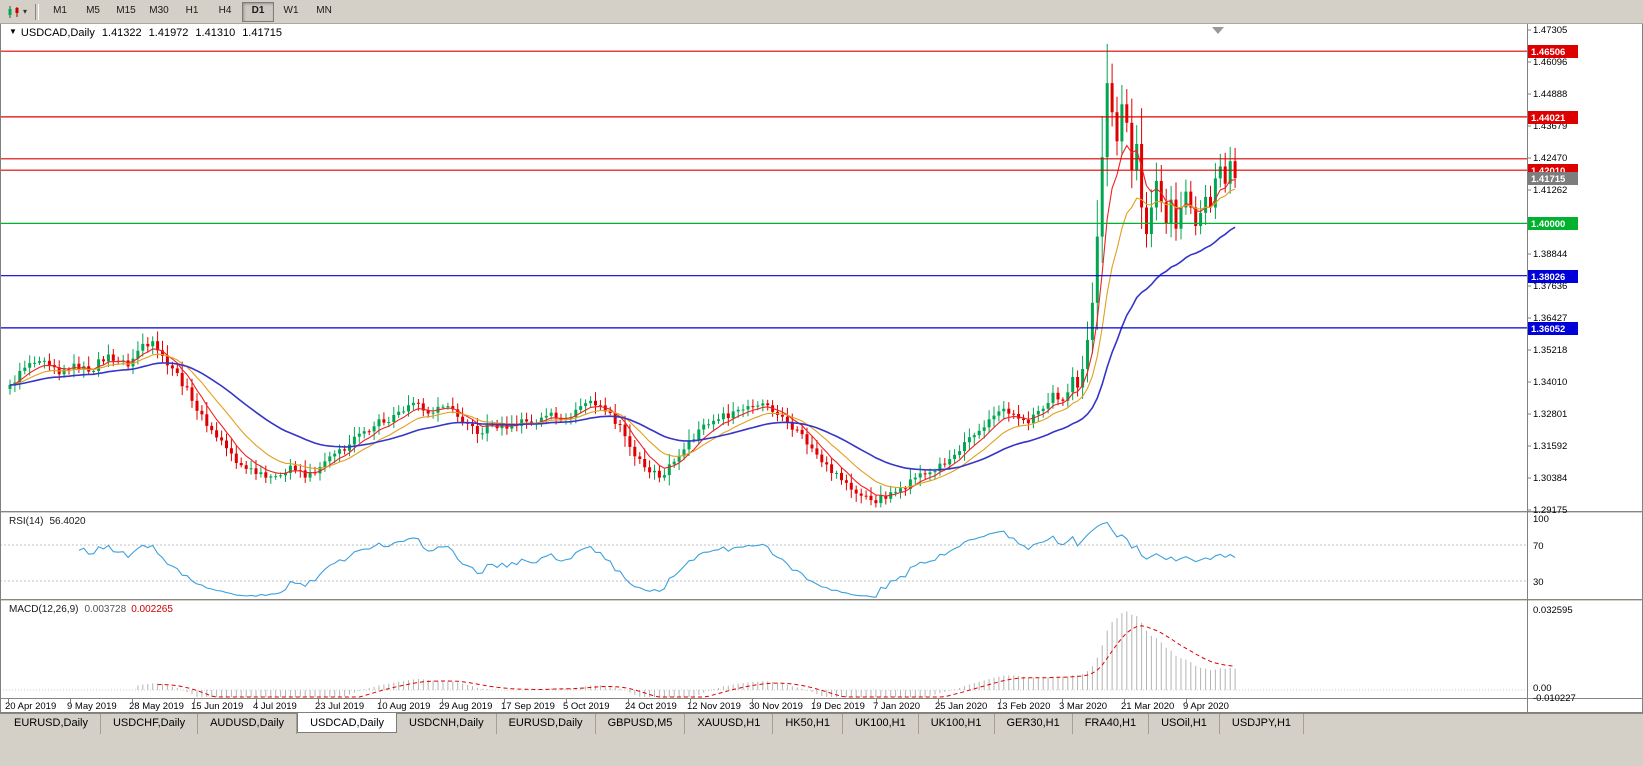 Image resolution: width=1643 pixels, height=766 pixels. Describe the element at coordinates (729, 724) in the screenshot. I see `chart-tab-xauusd-h1: XAUUSD,H1` at that location.